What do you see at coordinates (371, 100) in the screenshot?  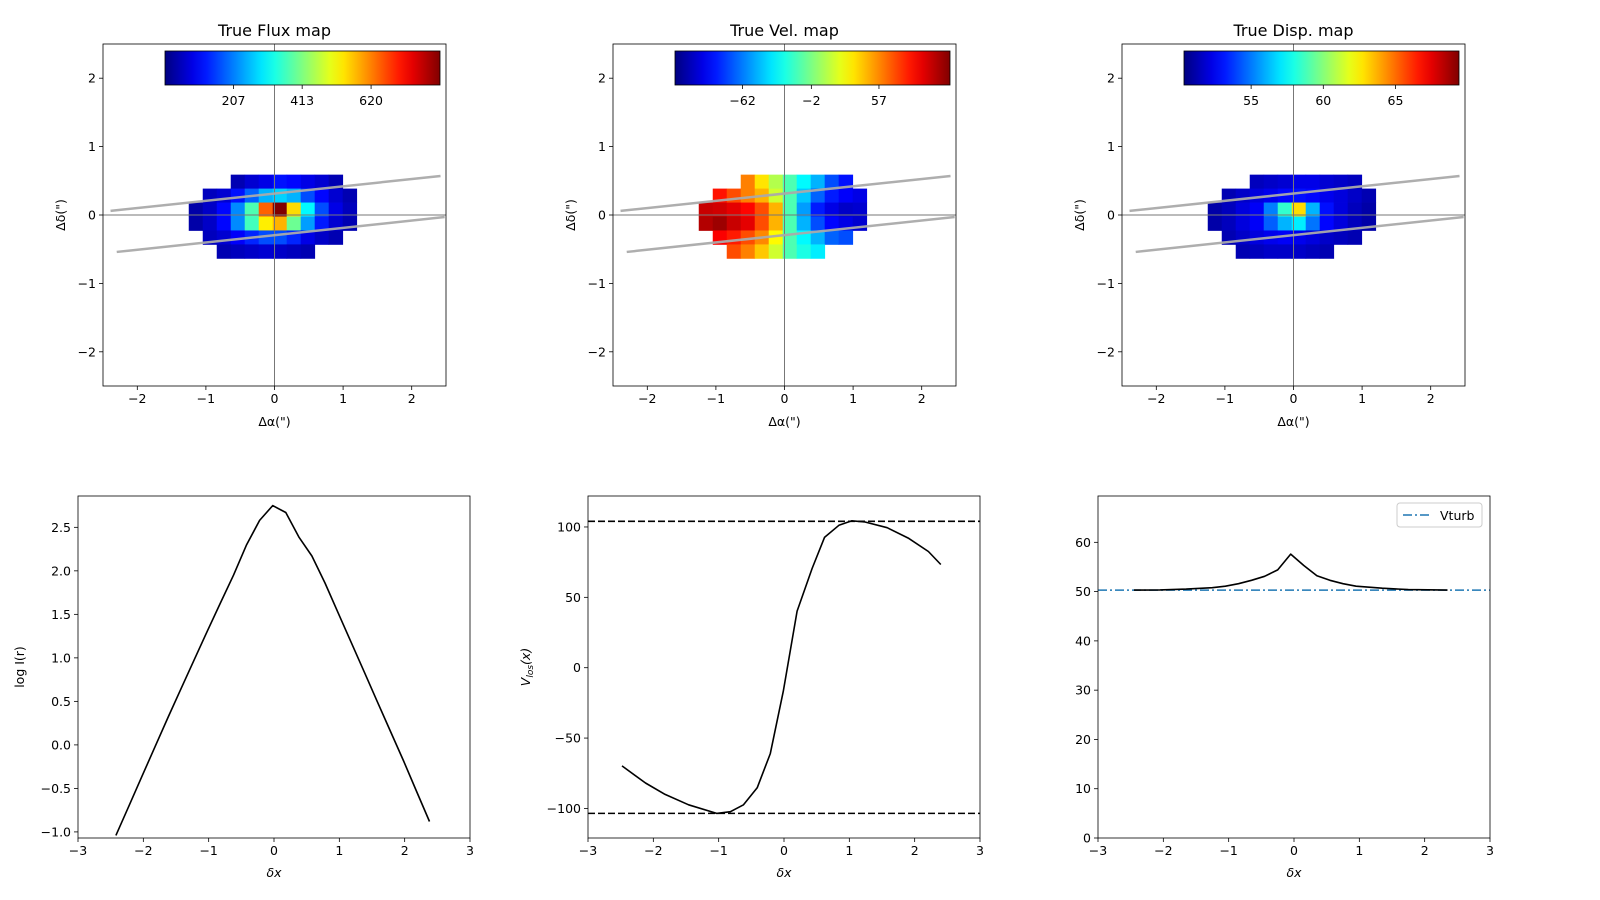 I see `colorbar-tick-label: 620` at bounding box center [371, 100].